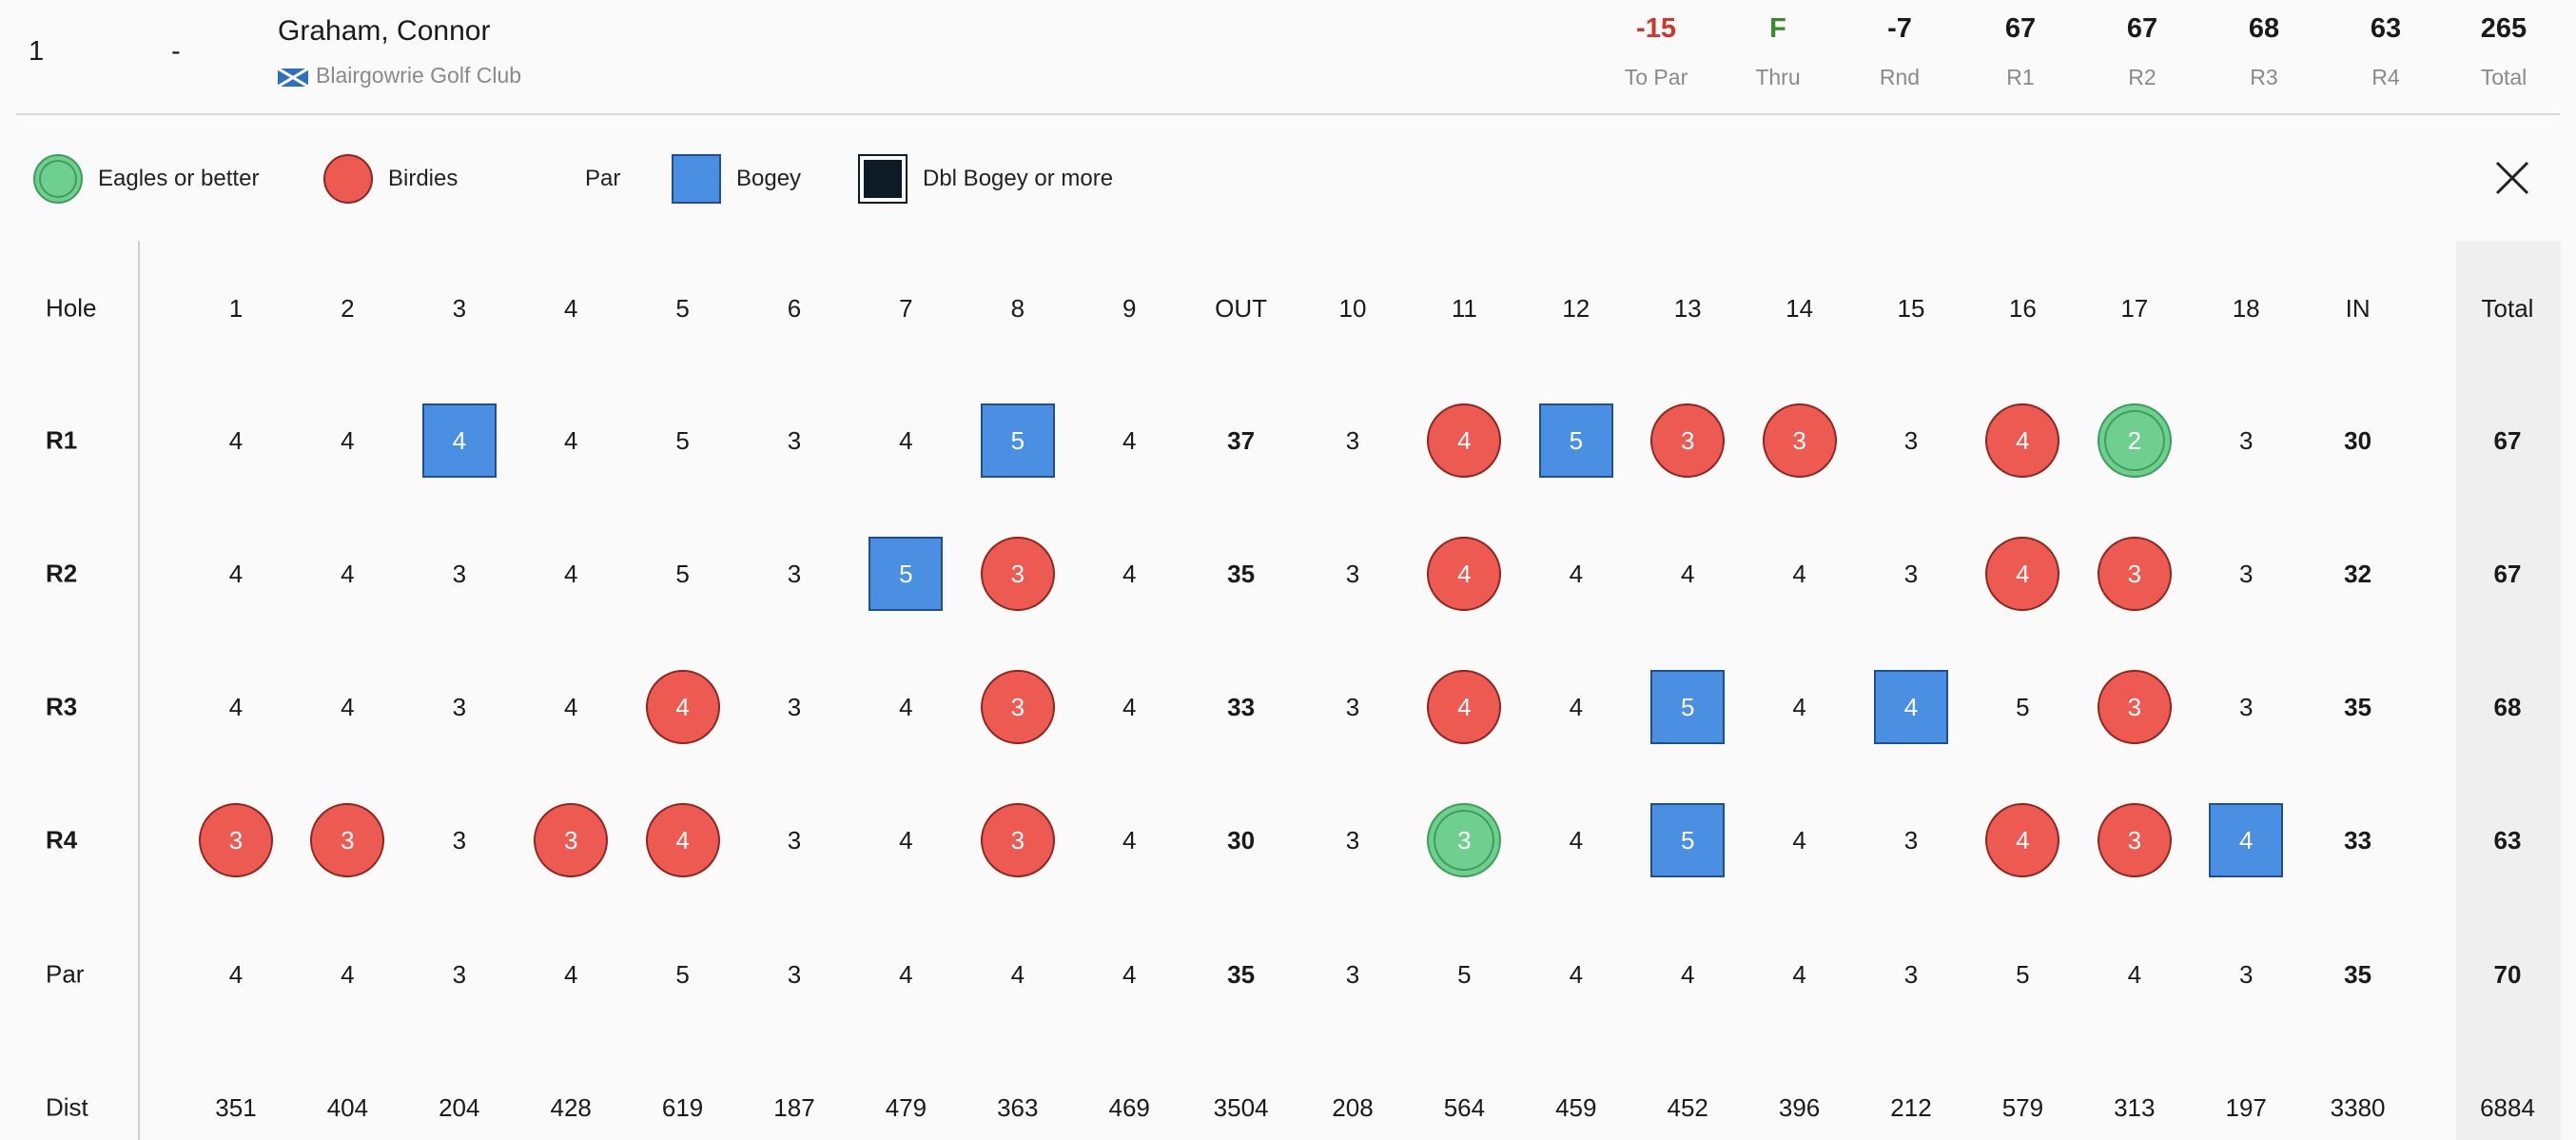 The image size is (2576, 1140). I want to click on stat-value: 67, so click(2020, 28).